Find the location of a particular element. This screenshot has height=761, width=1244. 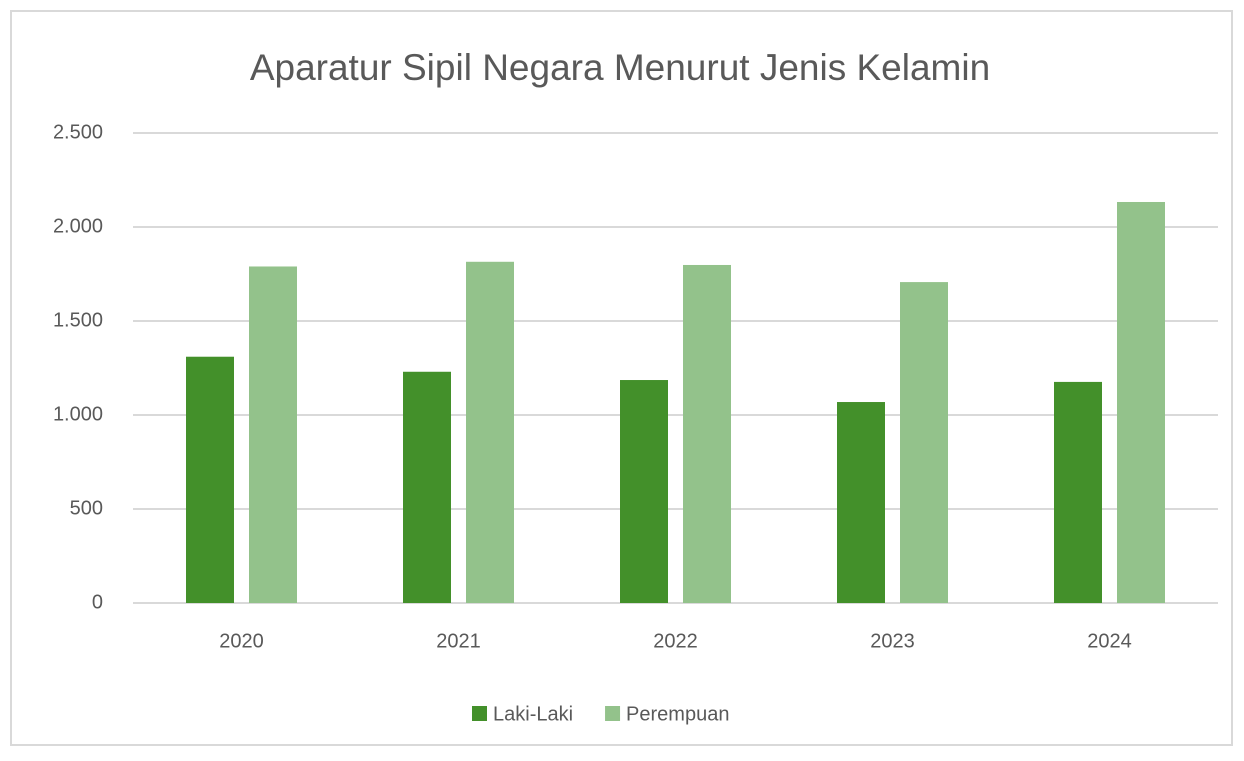

legend-label: Laki-Laki is located at coordinates (533, 714).